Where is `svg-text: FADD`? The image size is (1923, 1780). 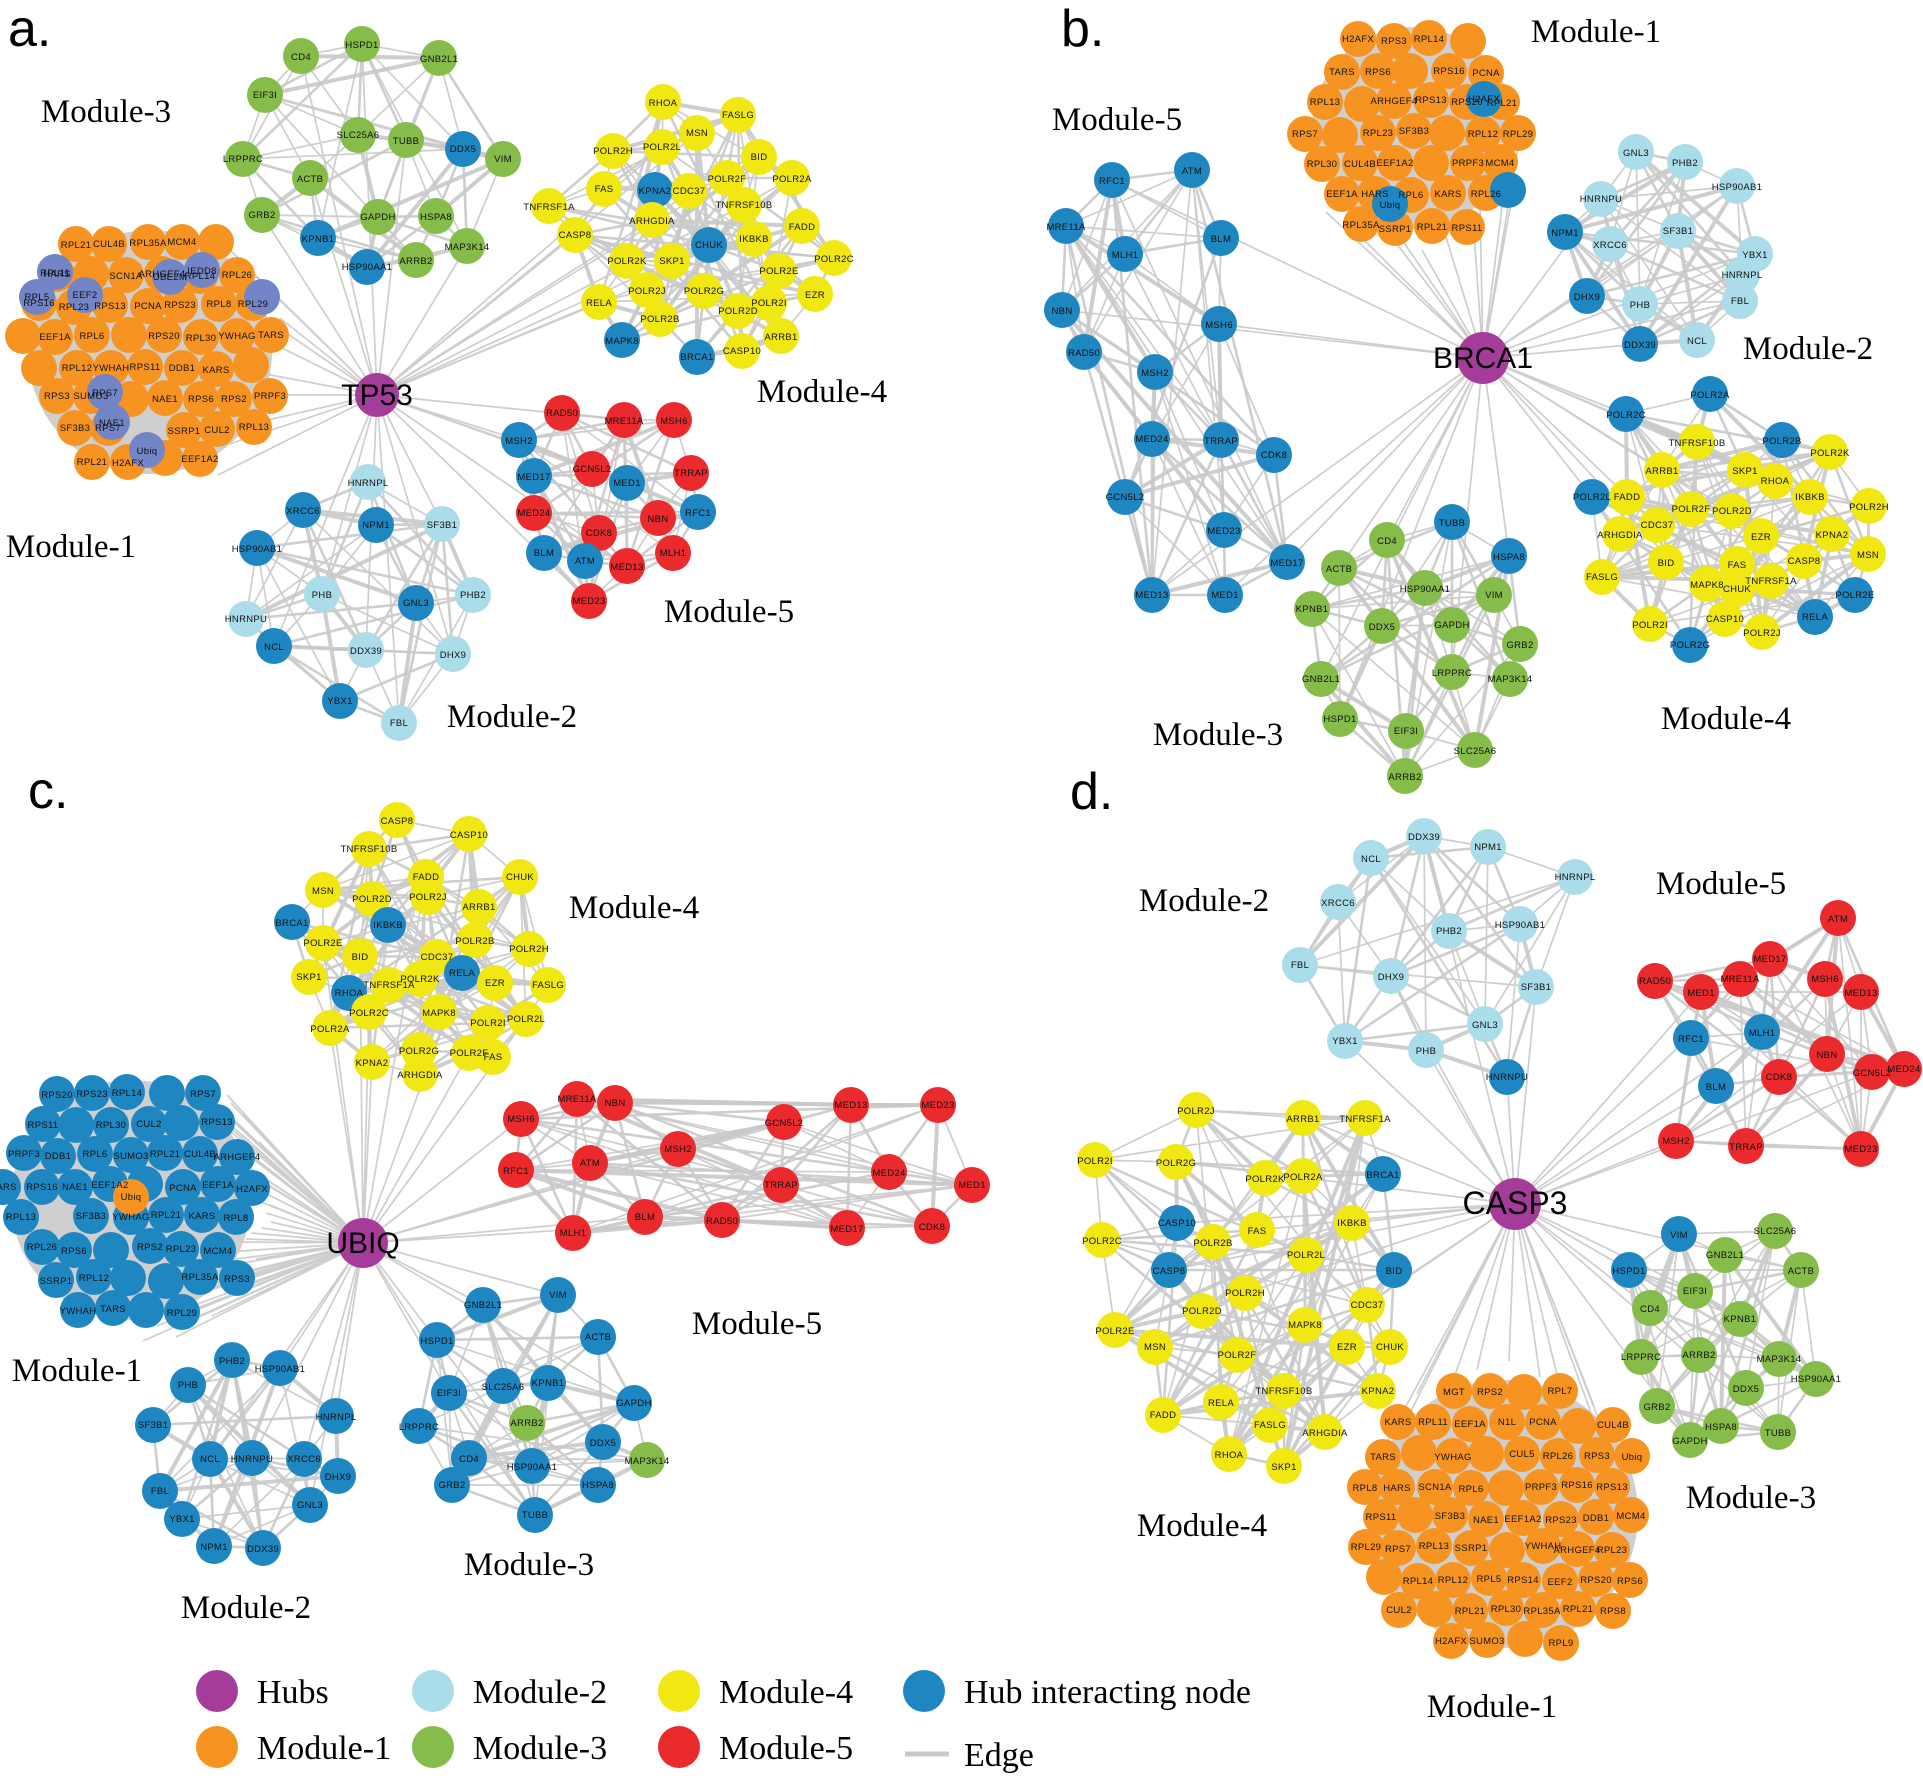 svg-text: FADD is located at coordinates (1163, 1415).